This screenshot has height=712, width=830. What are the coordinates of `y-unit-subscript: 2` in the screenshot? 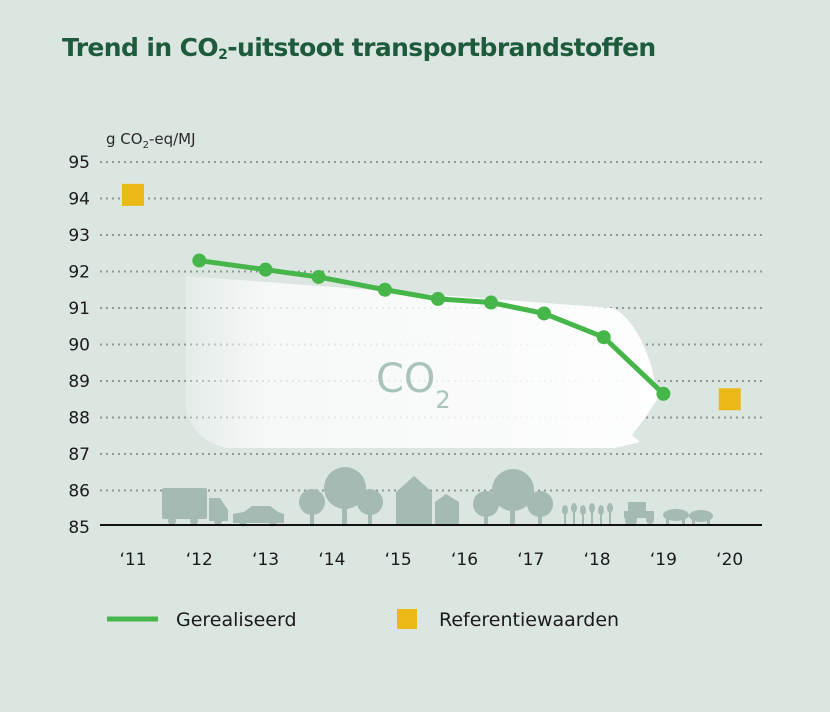 It's located at (146, 145).